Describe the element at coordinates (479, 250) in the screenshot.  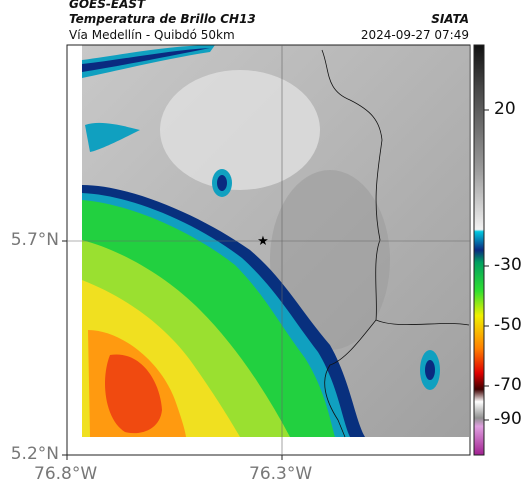
I see `colorbar` at that location.